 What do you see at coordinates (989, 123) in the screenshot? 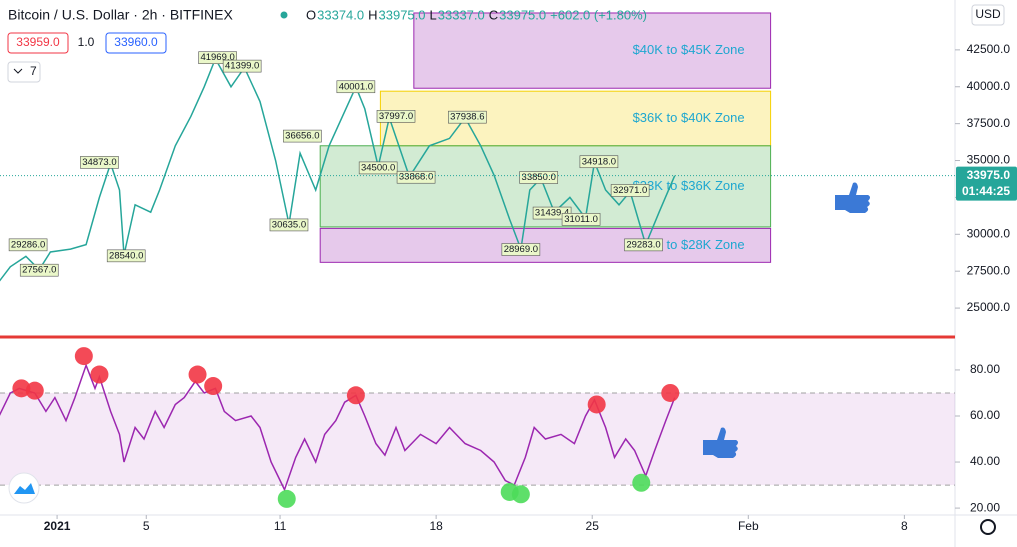
I see `y-tick-label: 37500.0` at bounding box center [989, 123].